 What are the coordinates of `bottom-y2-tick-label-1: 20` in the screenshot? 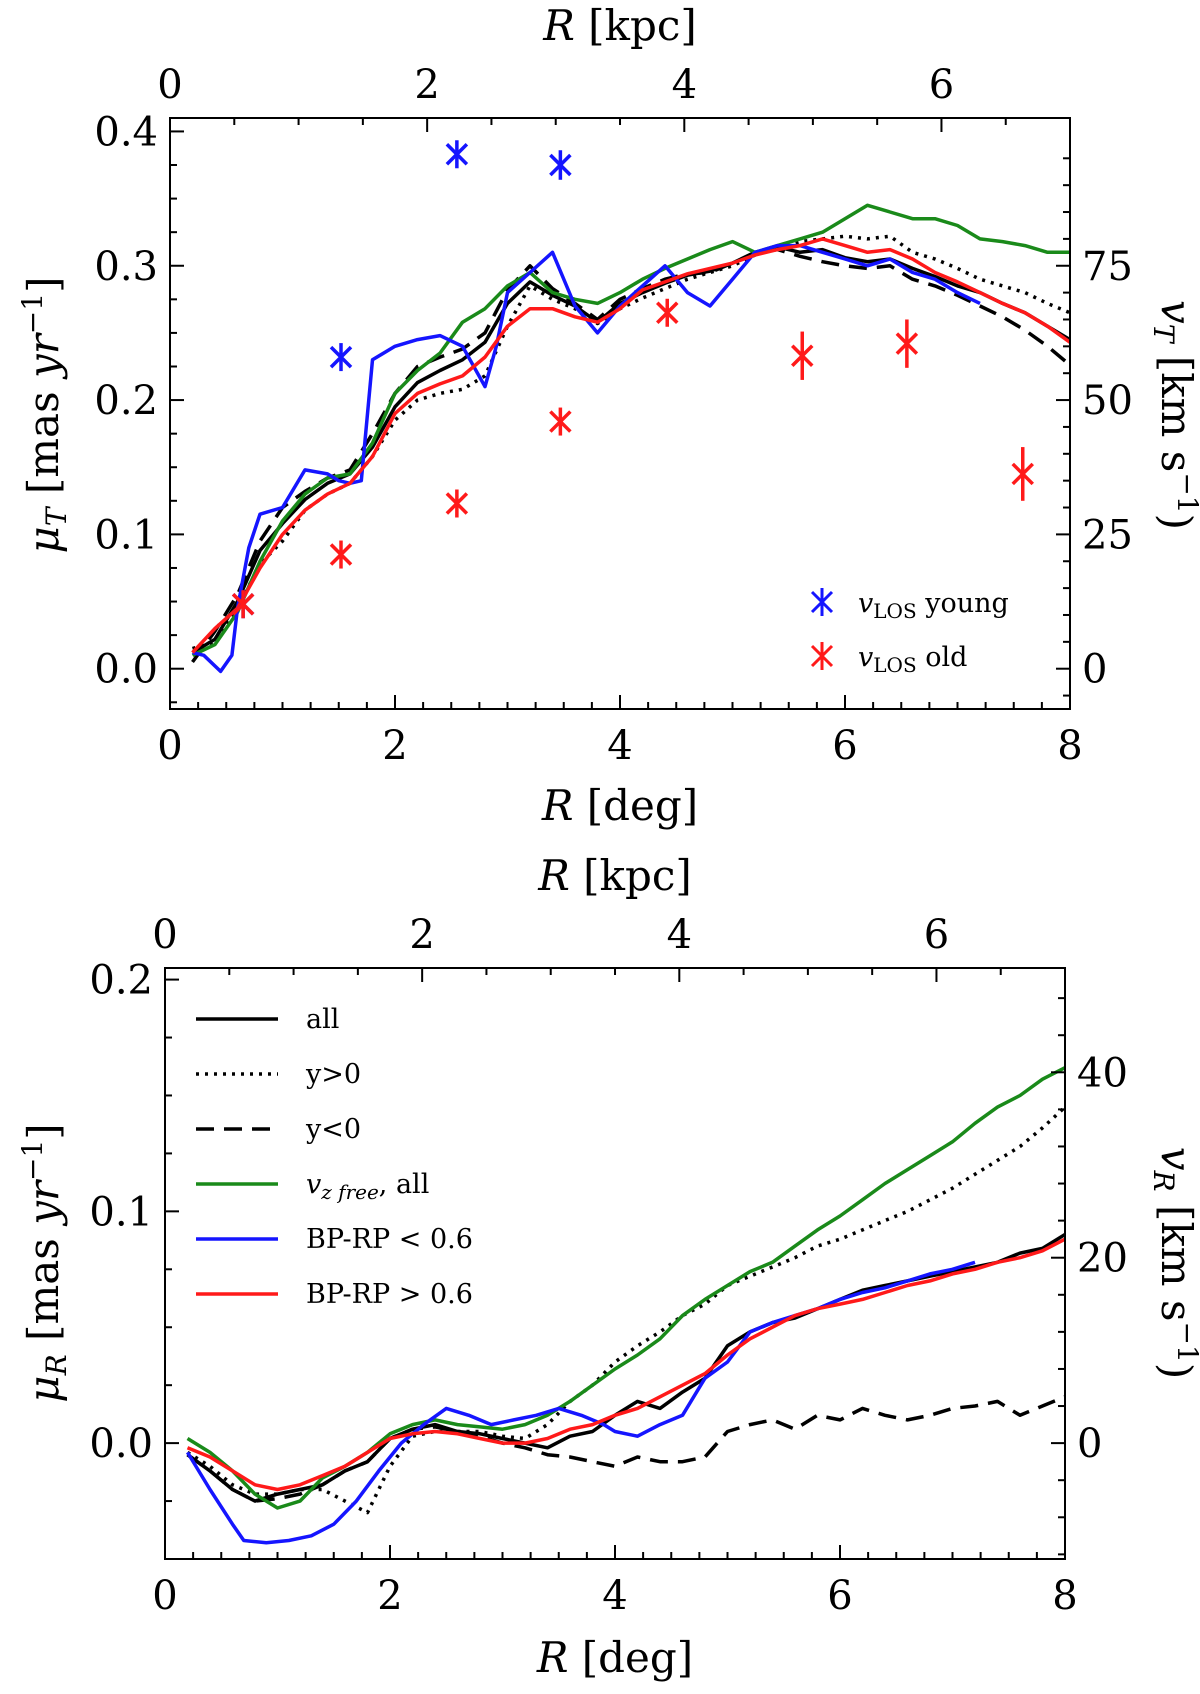 It's located at (1102, 1259).